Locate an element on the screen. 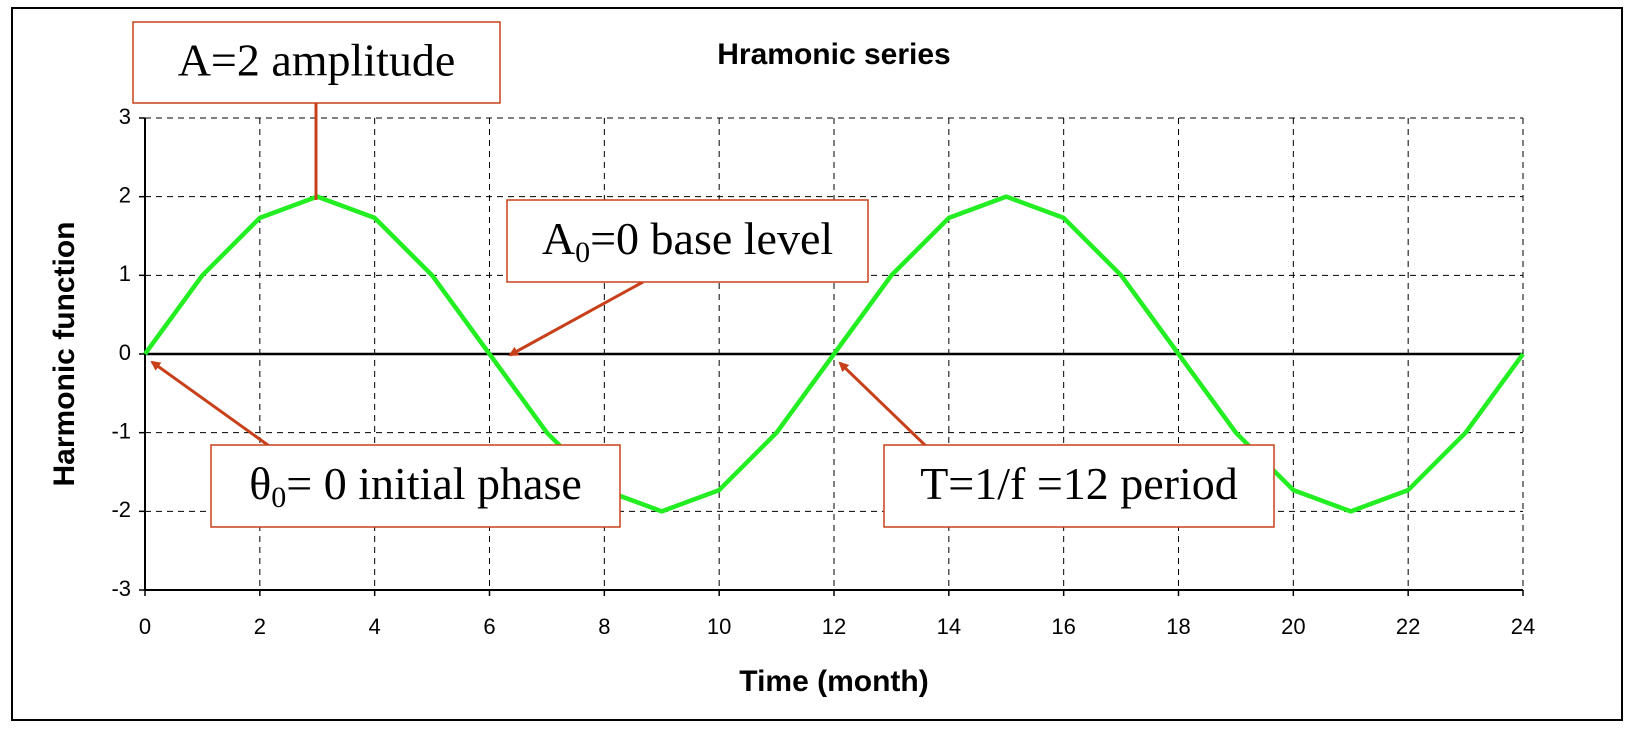 This screenshot has height=756, width=1636. x-tick-label: 14 is located at coordinates (949, 626).